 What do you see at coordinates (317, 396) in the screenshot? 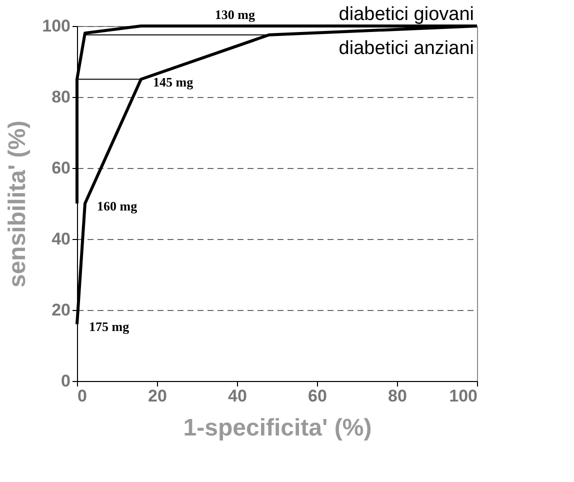
I see `x-tick-label: 60` at bounding box center [317, 396].